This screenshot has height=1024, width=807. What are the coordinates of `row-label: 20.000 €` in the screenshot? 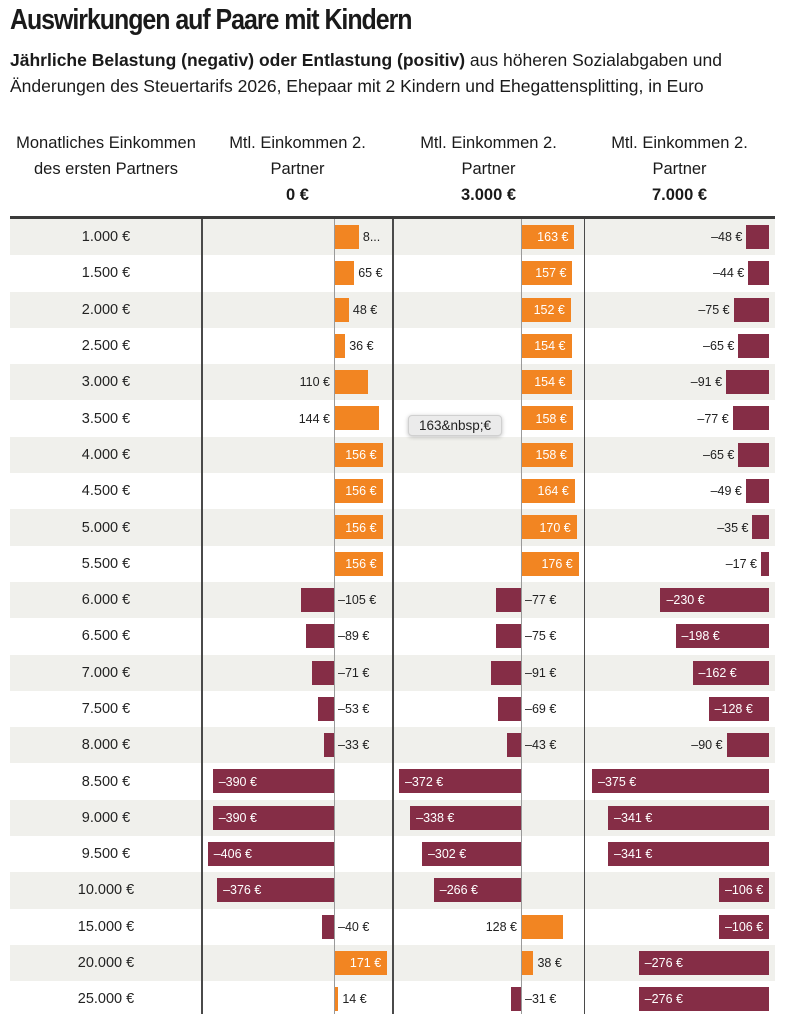 It's located at (106, 963).